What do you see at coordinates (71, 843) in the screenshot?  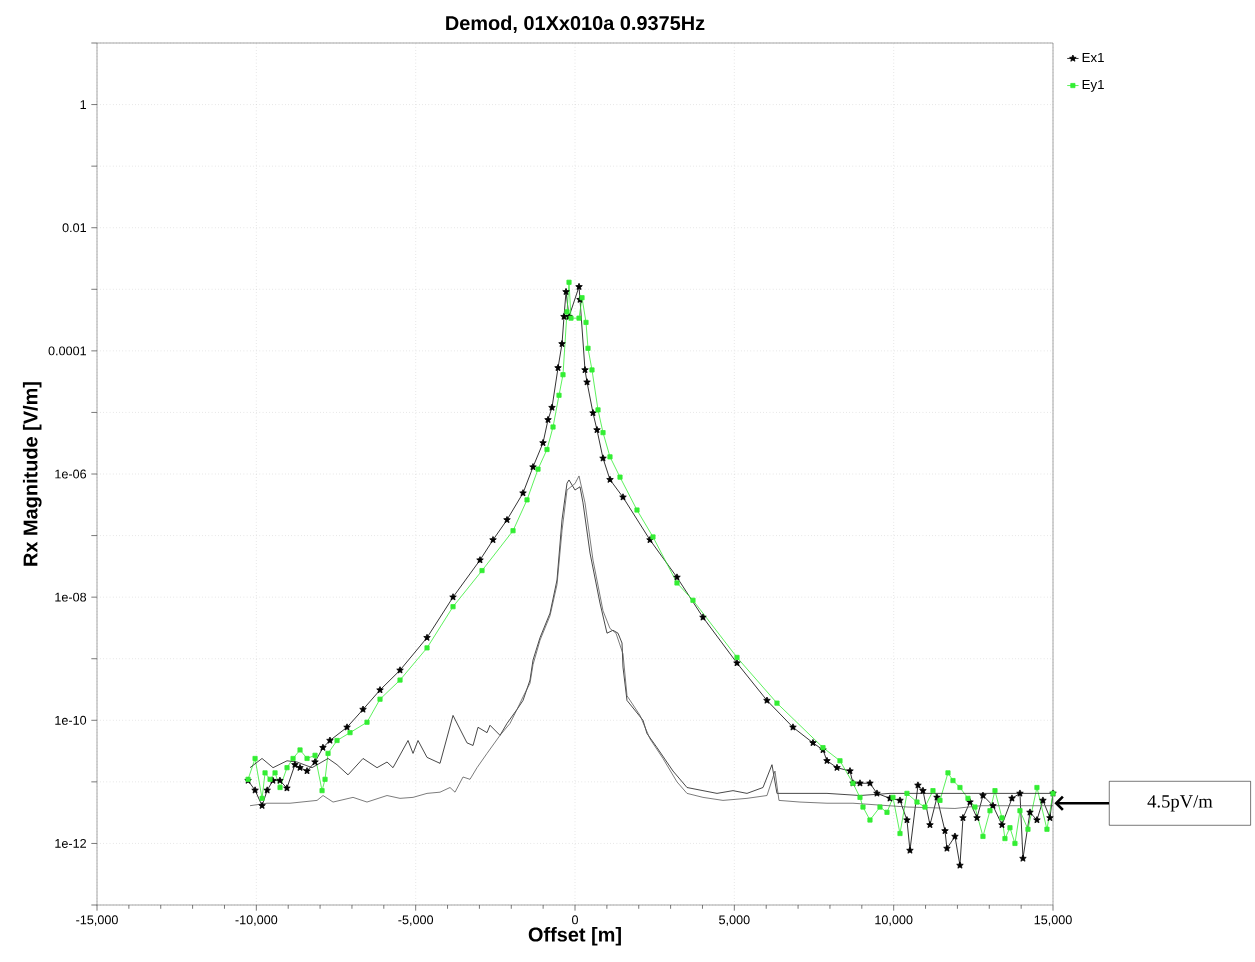 I see `y-tick-label: 1e-12` at bounding box center [71, 843].